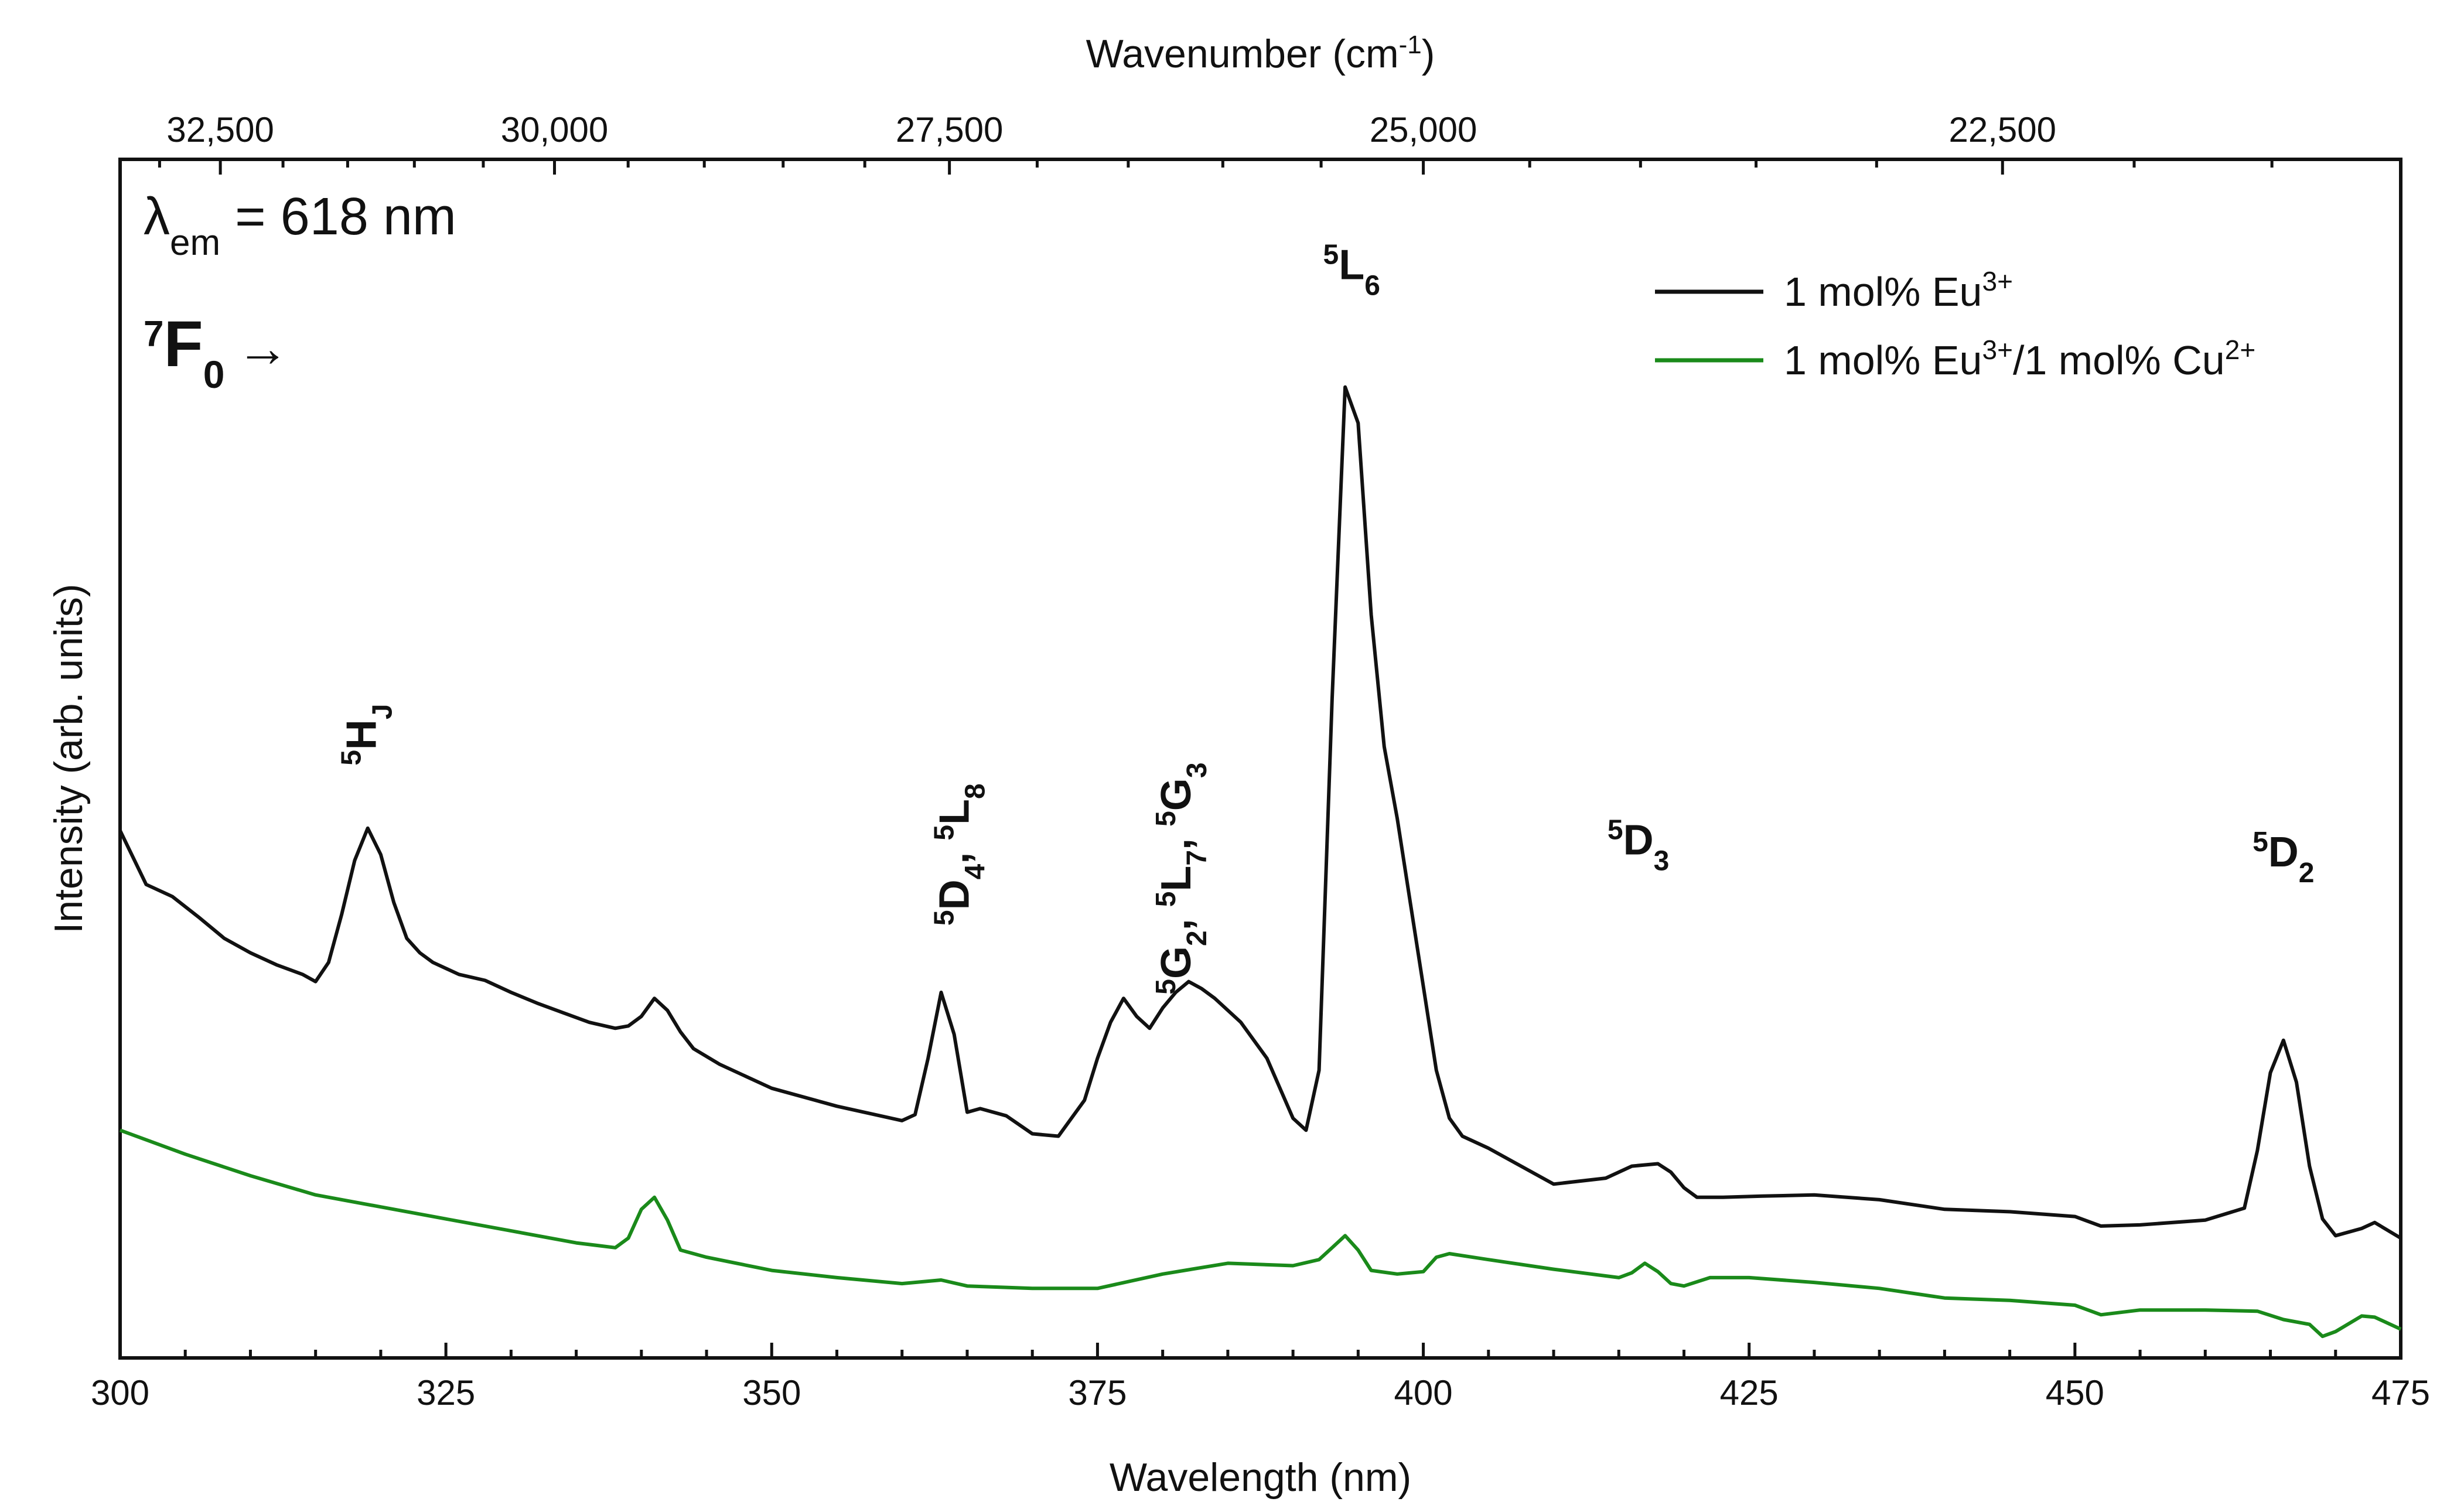  What do you see at coordinates (68, 758) in the screenshot?
I see `y-axis-label: Intensity (arb. units)` at bounding box center [68, 758].